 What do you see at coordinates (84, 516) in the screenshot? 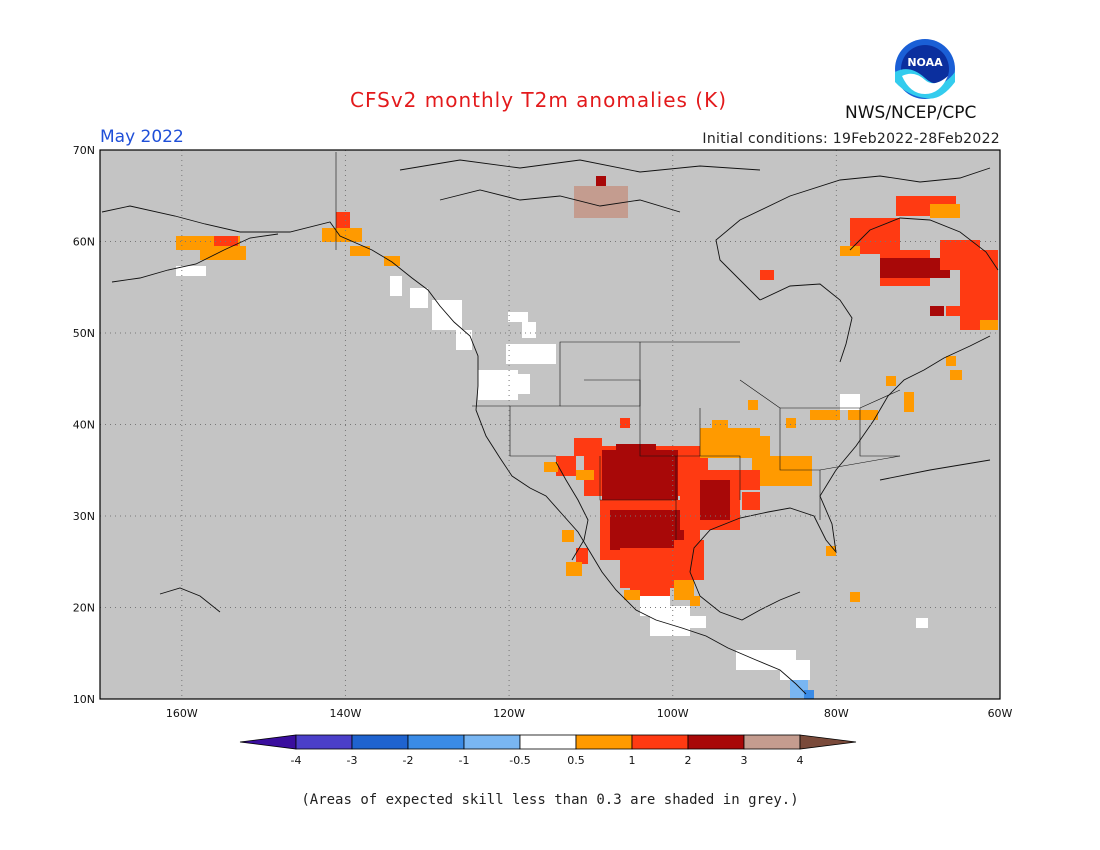
I see `lat-tick-label: 30N` at bounding box center [84, 516].